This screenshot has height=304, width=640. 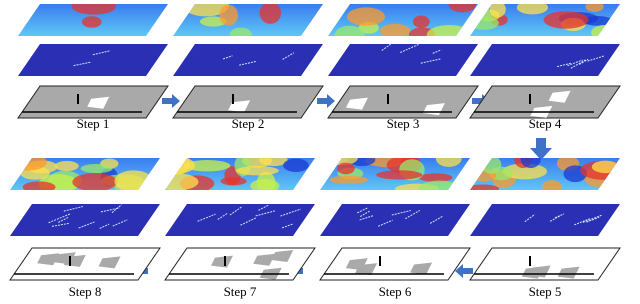 I want to click on step: Step 4, so click(x=545, y=67).